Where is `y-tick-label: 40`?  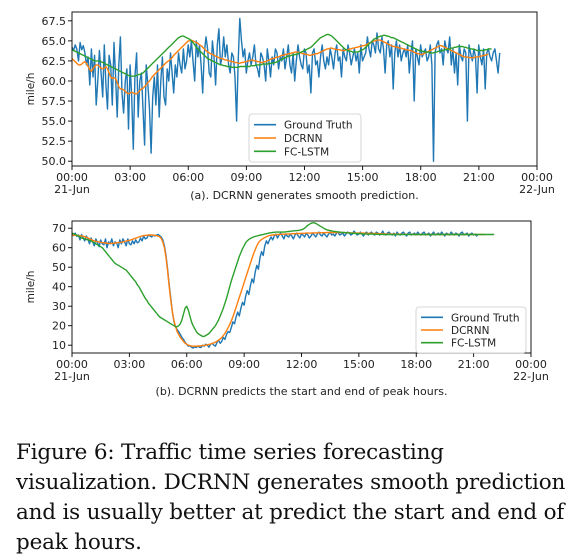 y-tick-label: 40 is located at coordinates (59, 287).